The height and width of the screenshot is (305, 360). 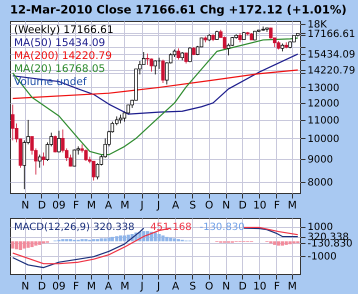 What do you see at coordinates (222, 227) in the screenshot?
I see `series-label: -130.830` at bounding box center [222, 227].